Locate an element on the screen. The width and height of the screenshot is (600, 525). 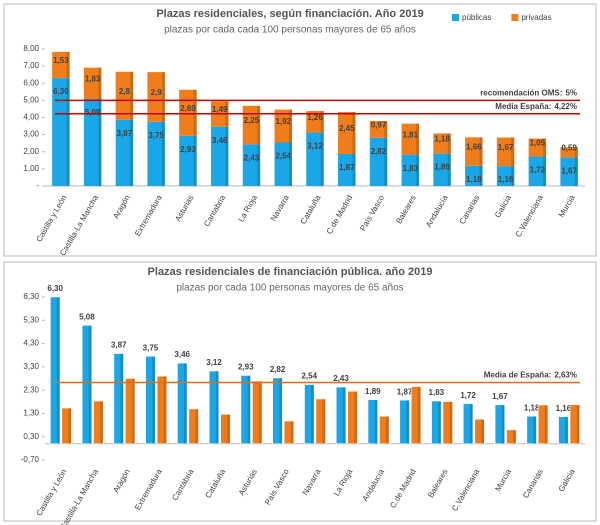
y-tick-label: 5,30 is located at coordinates (31, 319).